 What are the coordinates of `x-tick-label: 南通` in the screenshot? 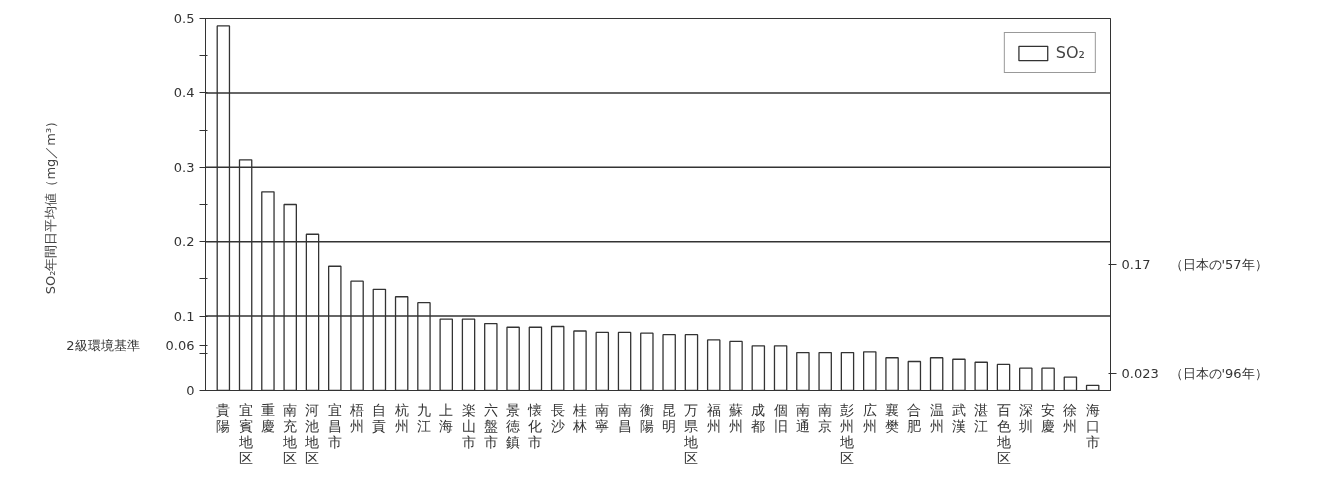 It's located at (802, 417).